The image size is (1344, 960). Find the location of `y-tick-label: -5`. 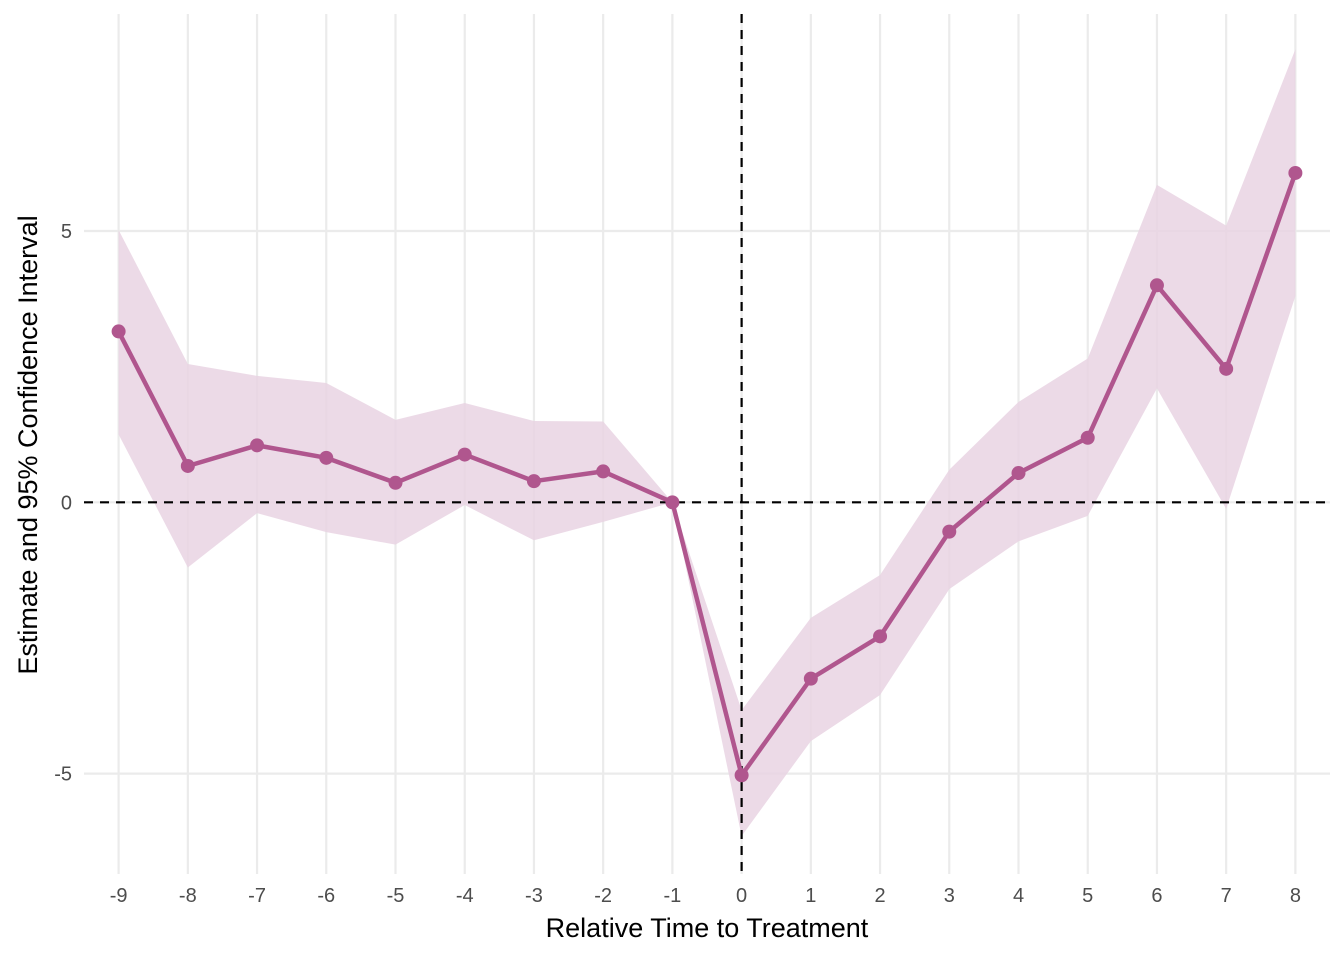

y-tick-label: -5 is located at coordinates (63, 775).